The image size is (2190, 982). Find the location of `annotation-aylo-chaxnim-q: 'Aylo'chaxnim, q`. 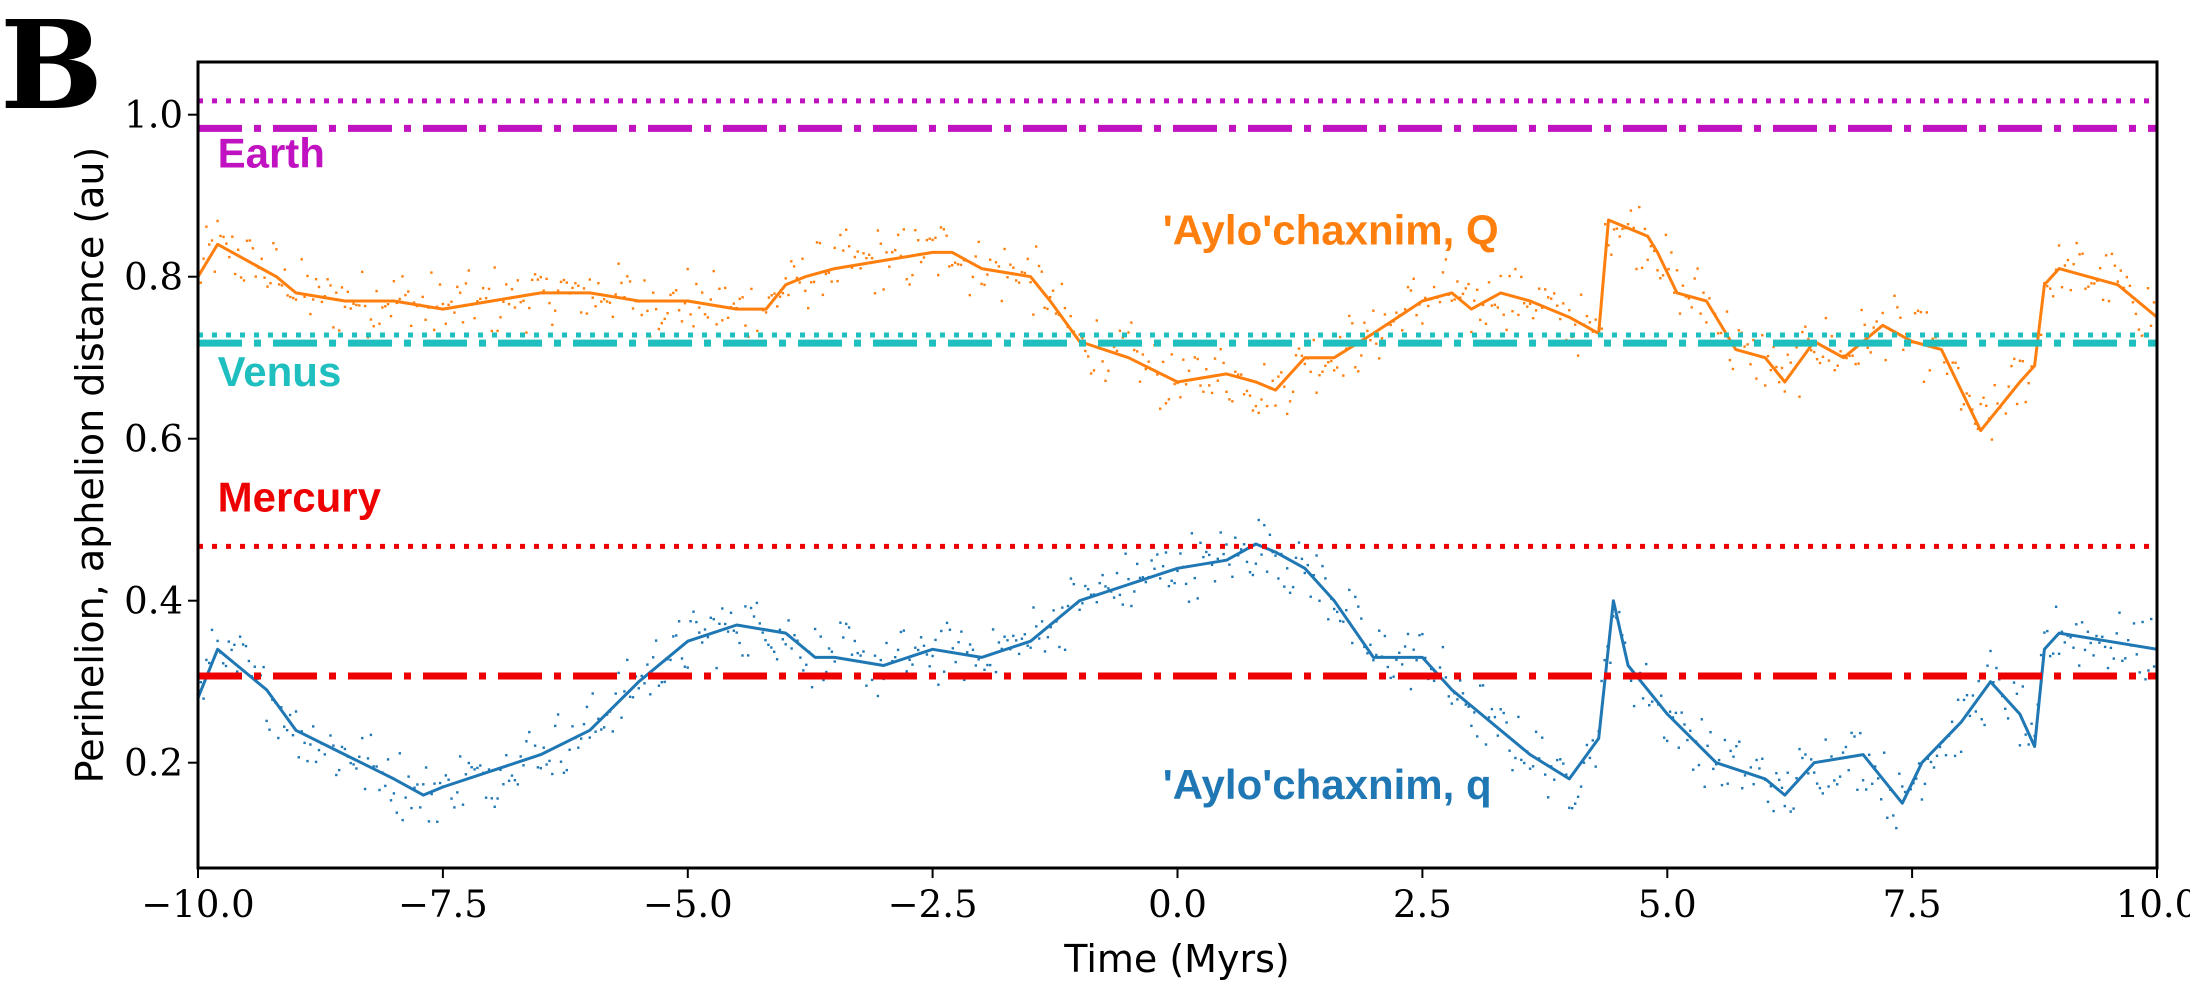

annotation-aylo-chaxnim-q: 'Aylo'chaxnim, q is located at coordinates (1327, 784).